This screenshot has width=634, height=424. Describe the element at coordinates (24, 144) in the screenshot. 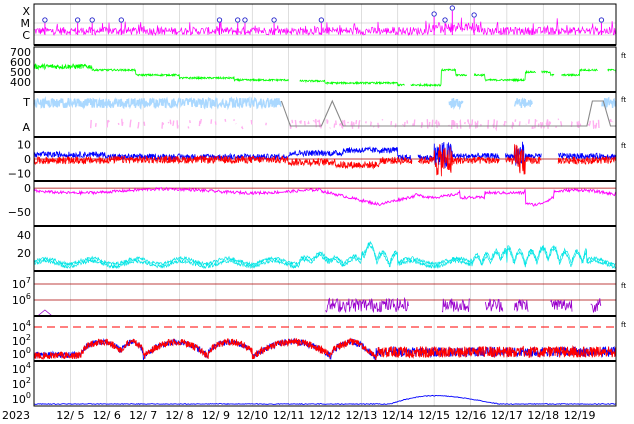

I see `y-tick-label: 10` at that location.